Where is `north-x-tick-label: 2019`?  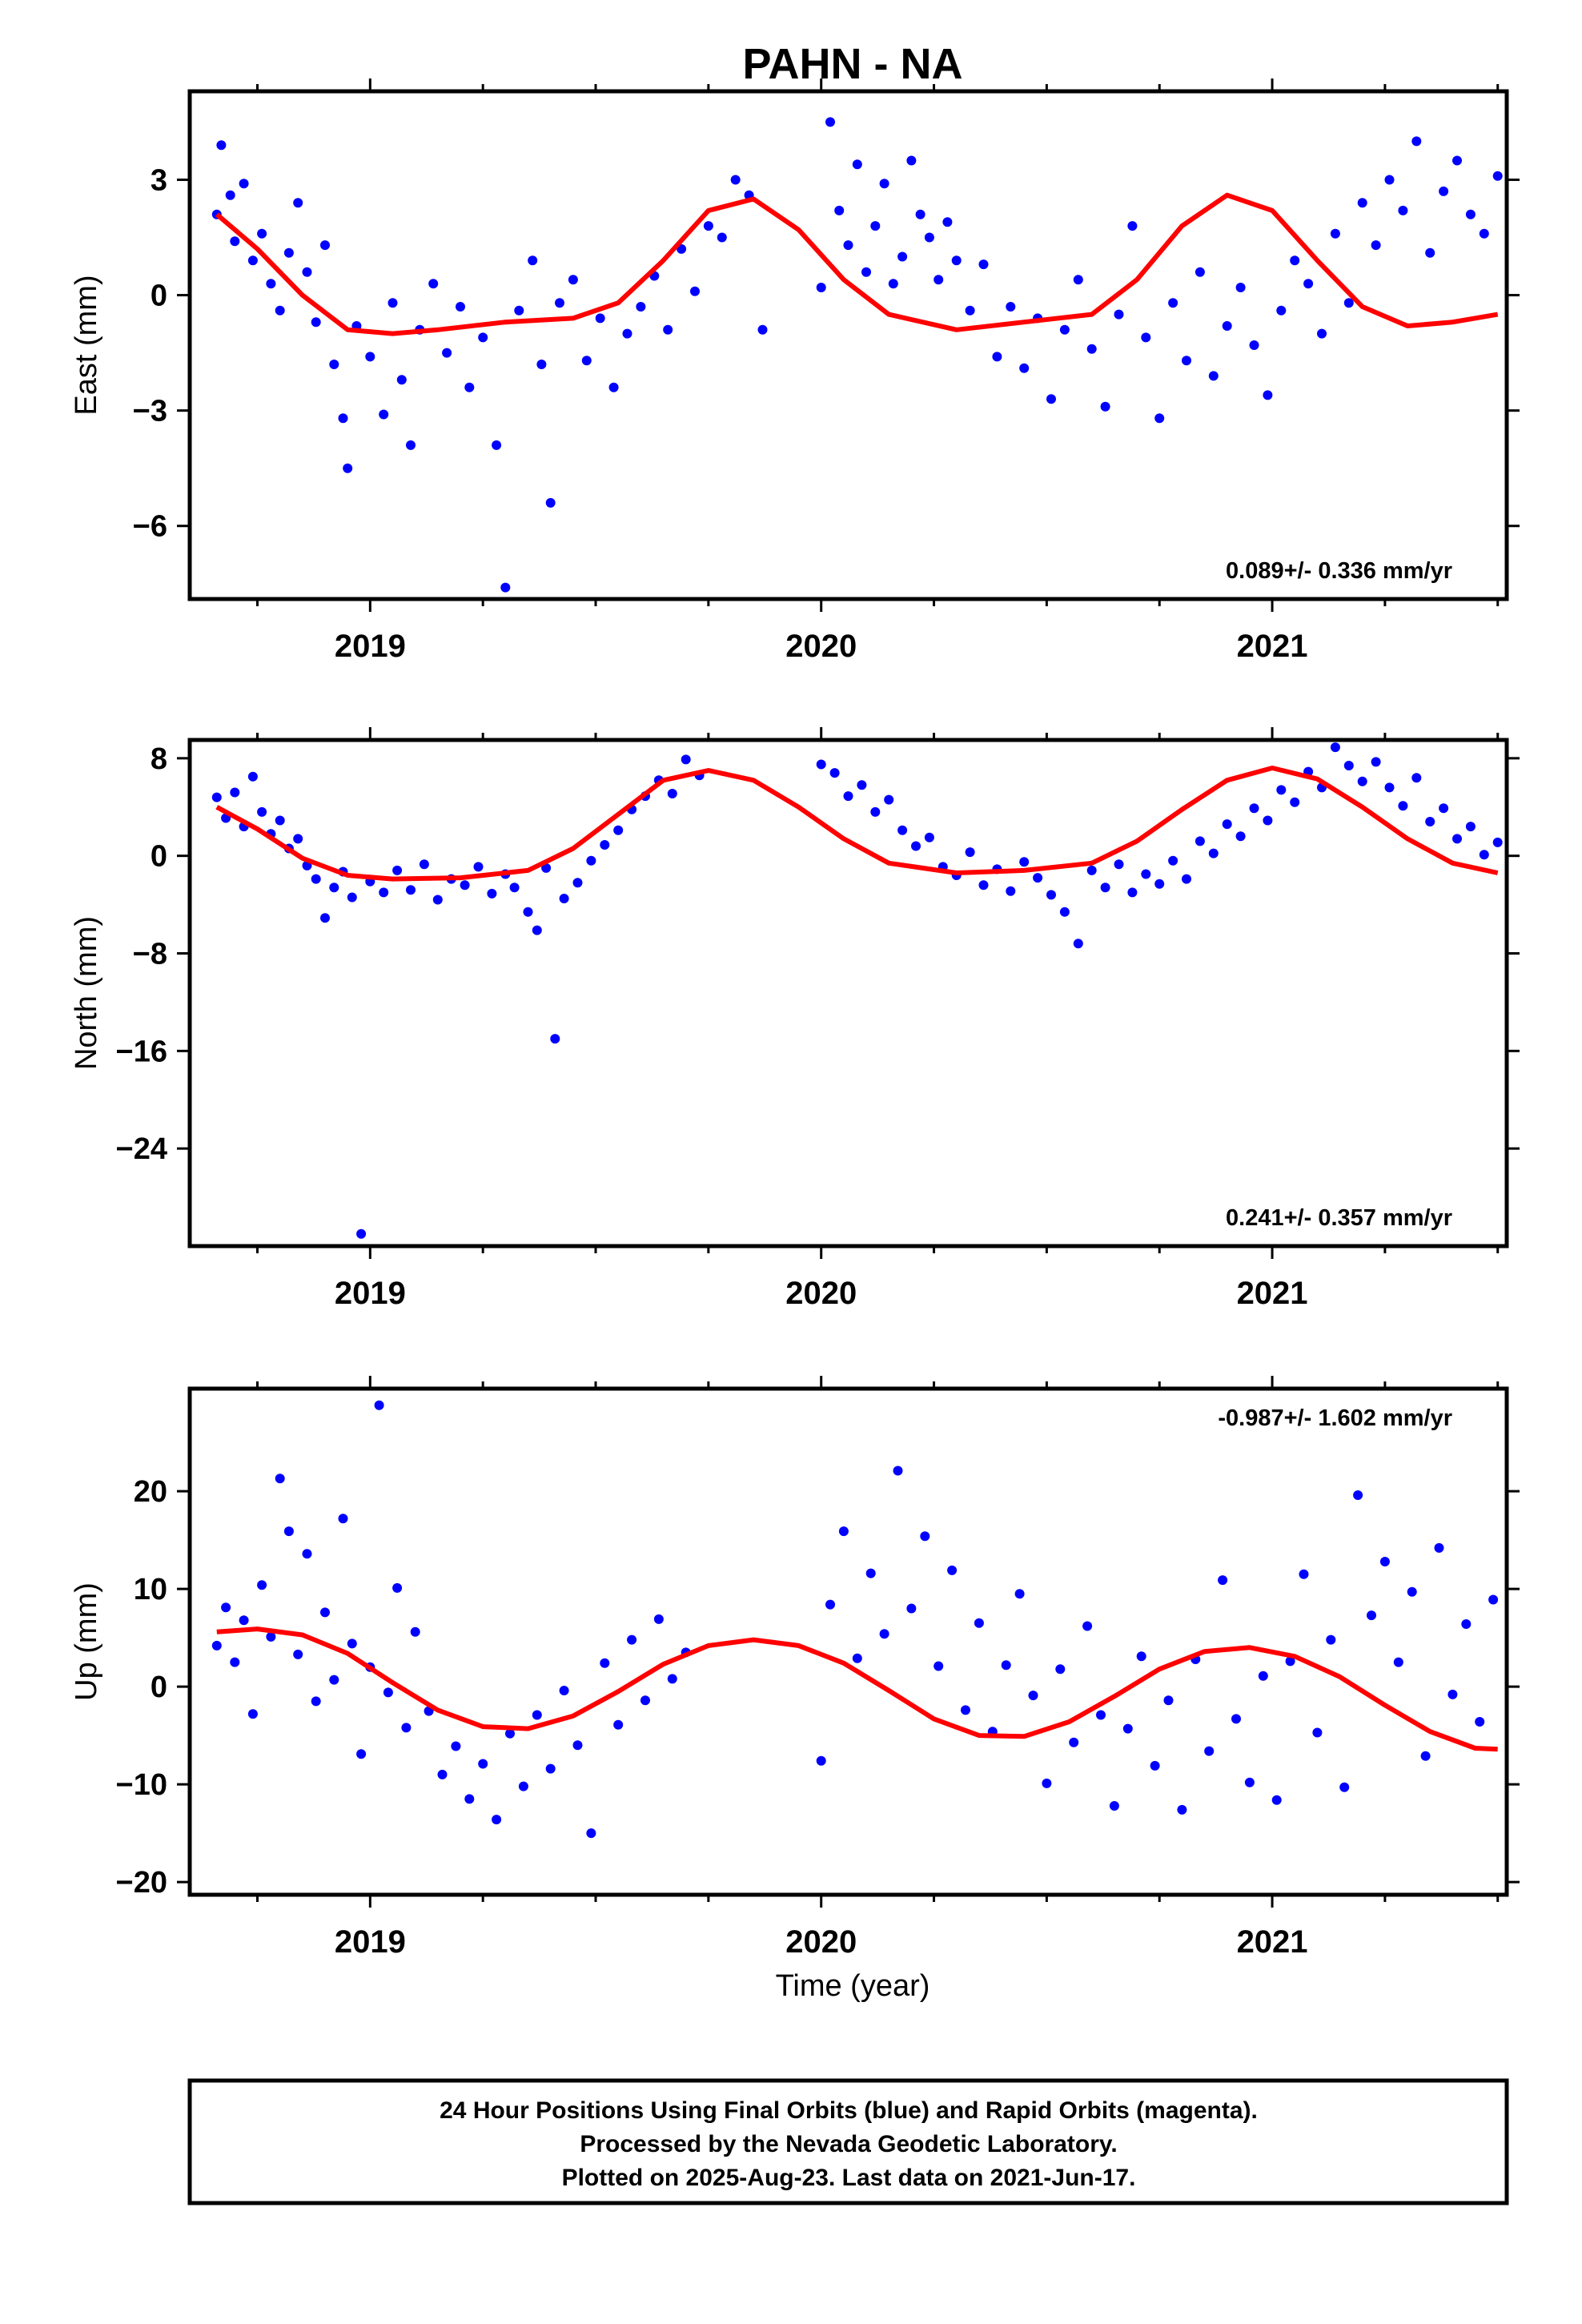
north-x-tick-label: 2019 is located at coordinates (370, 1294).